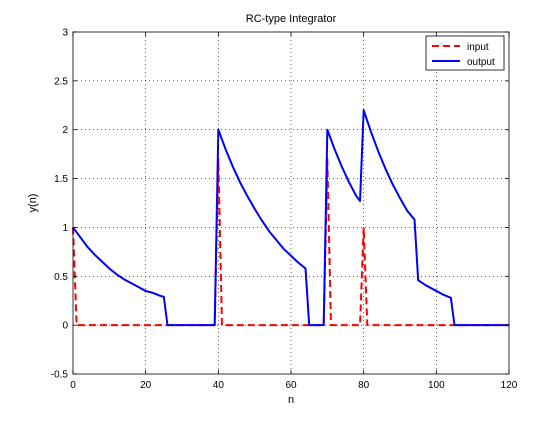  What do you see at coordinates (61, 179) in the screenshot?
I see `y-tick-label: 1.5` at bounding box center [61, 179].